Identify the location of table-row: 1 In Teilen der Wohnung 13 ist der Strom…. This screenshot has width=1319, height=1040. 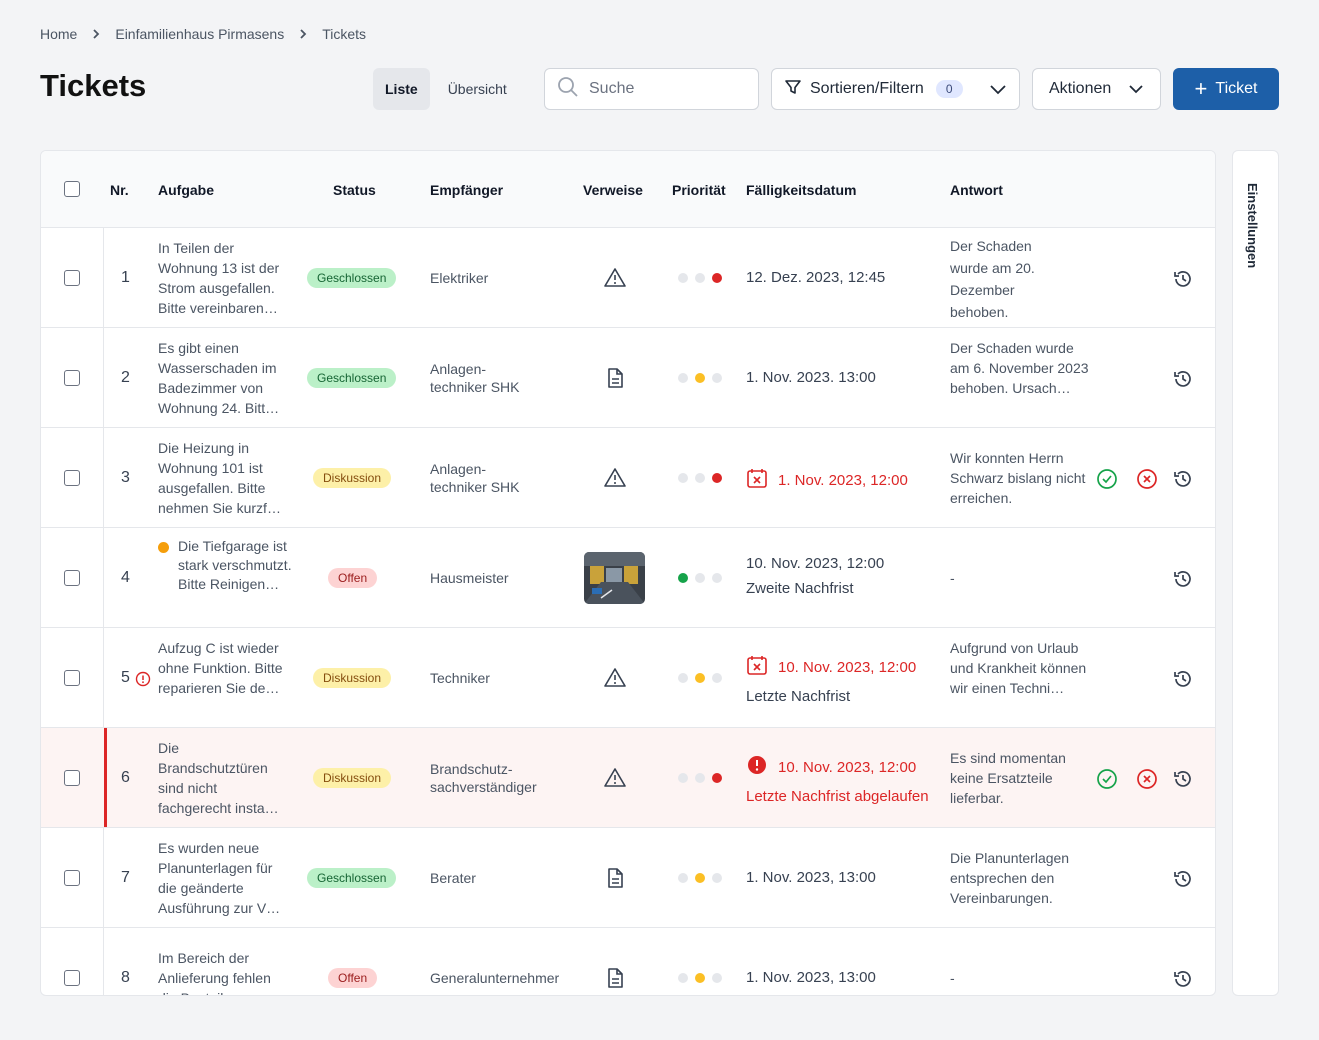
(628, 278).